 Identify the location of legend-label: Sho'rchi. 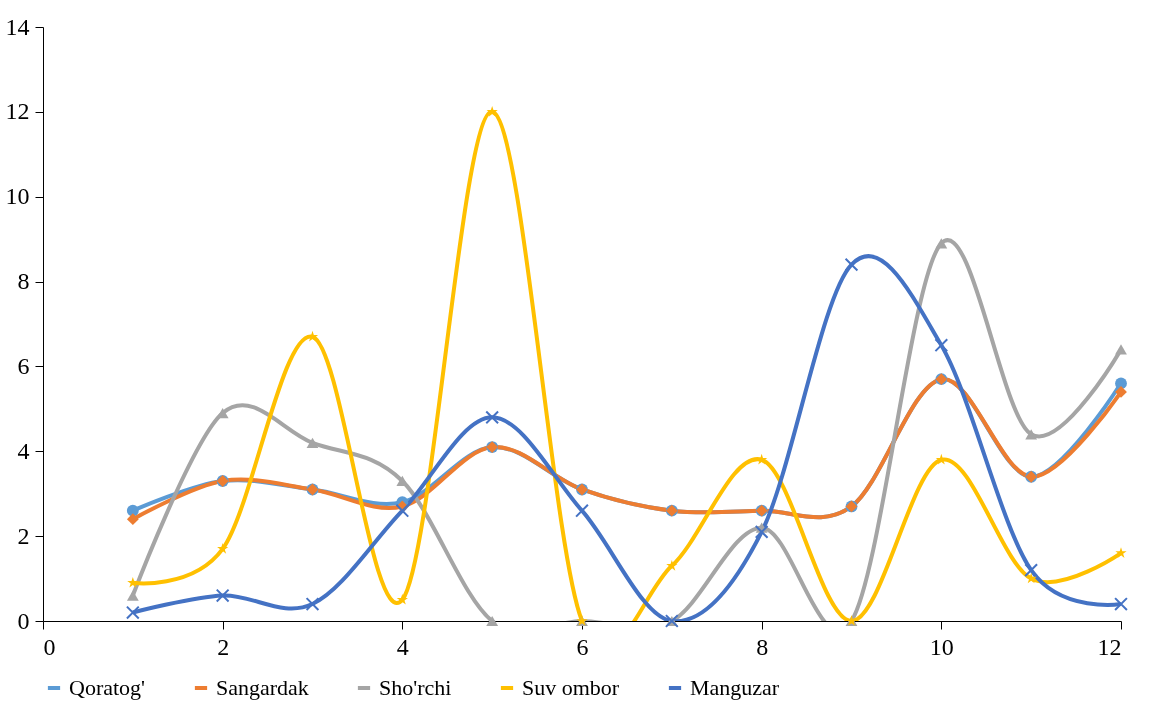
(415, 687).